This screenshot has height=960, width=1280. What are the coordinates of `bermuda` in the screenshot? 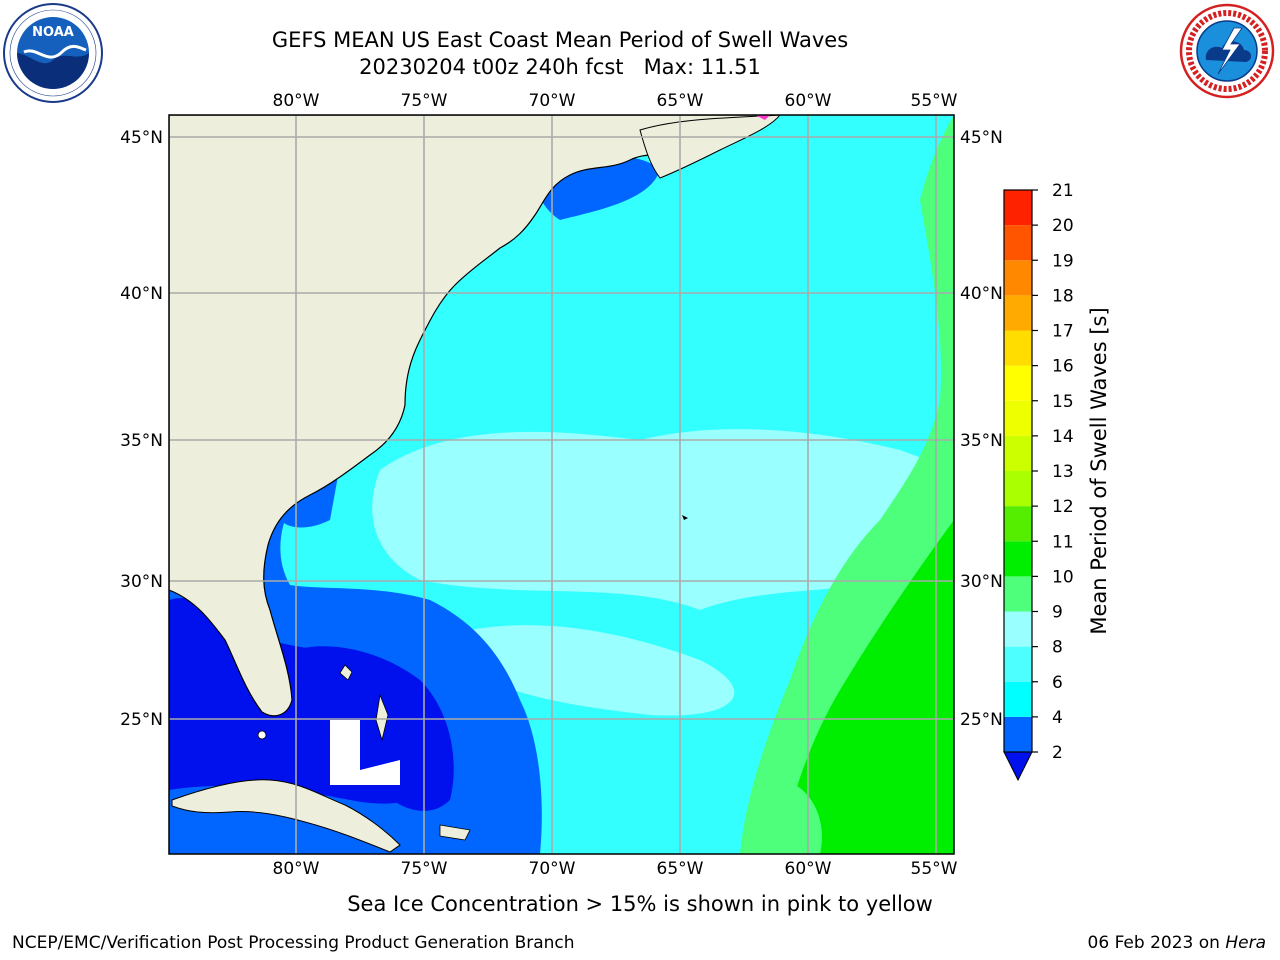 It's located at (685, 517).